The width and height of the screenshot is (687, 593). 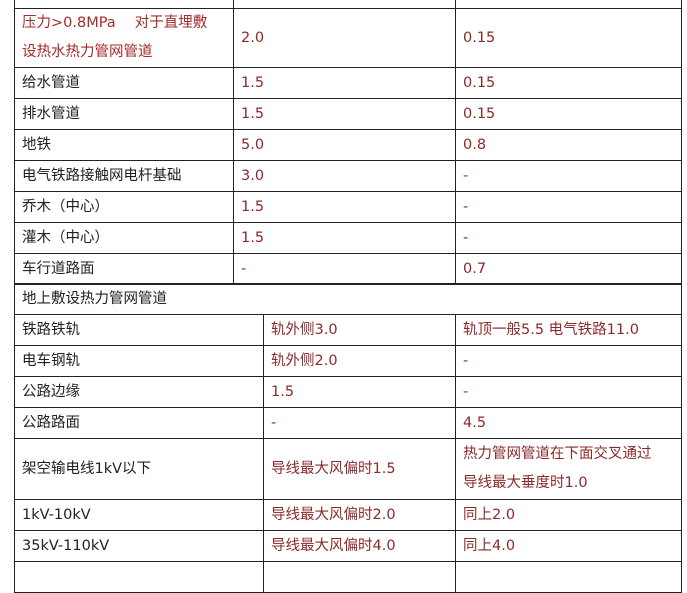 What do you see at coordinates (124, 269) in the screenshot?
I see `item-cell: 车行道路面` at bounding box center [124, 269].